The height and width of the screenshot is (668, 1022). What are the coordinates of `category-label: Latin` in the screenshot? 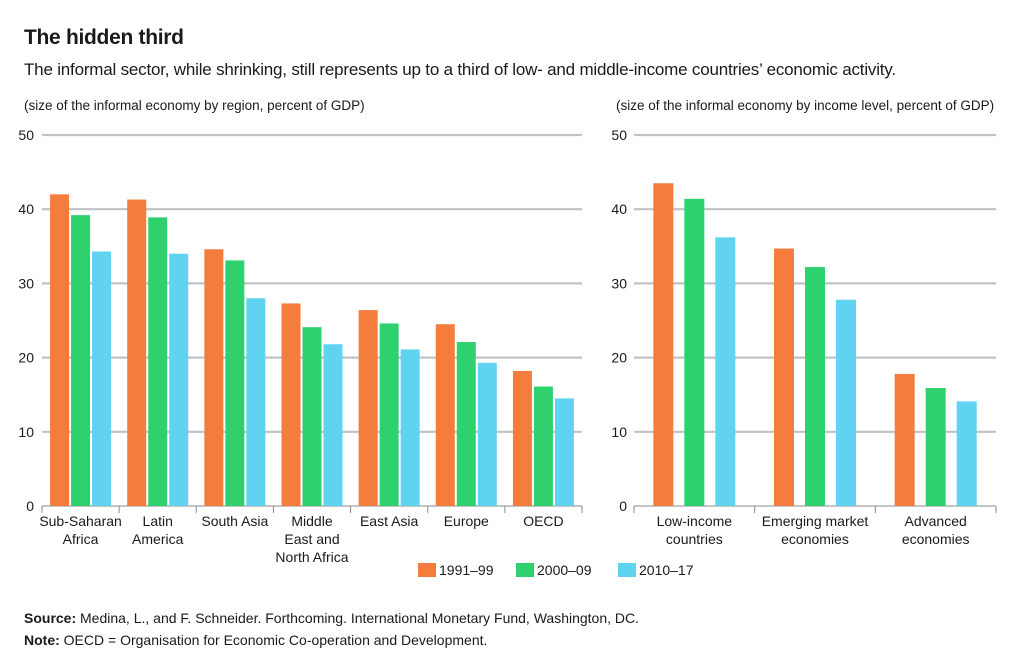 It's located at (158, 521).